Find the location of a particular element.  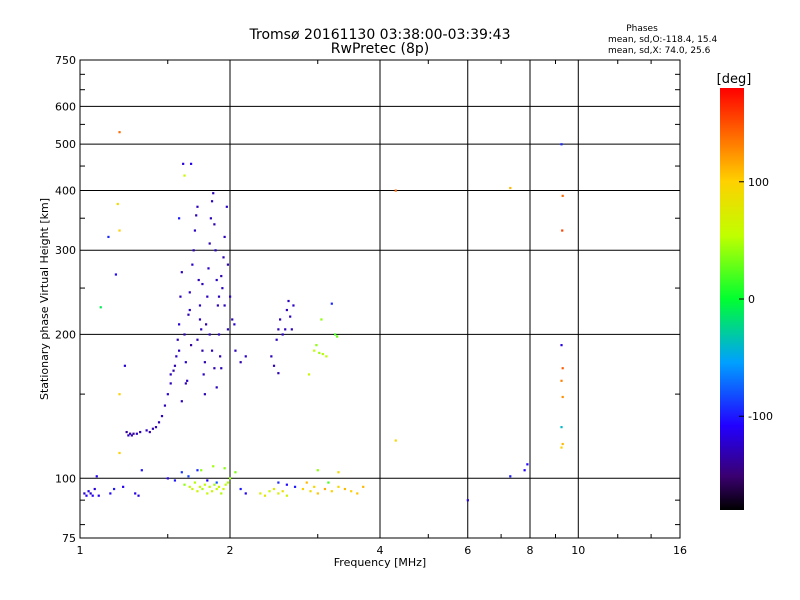

colorbar-label: [deg] is located at coordinates (734, 79).